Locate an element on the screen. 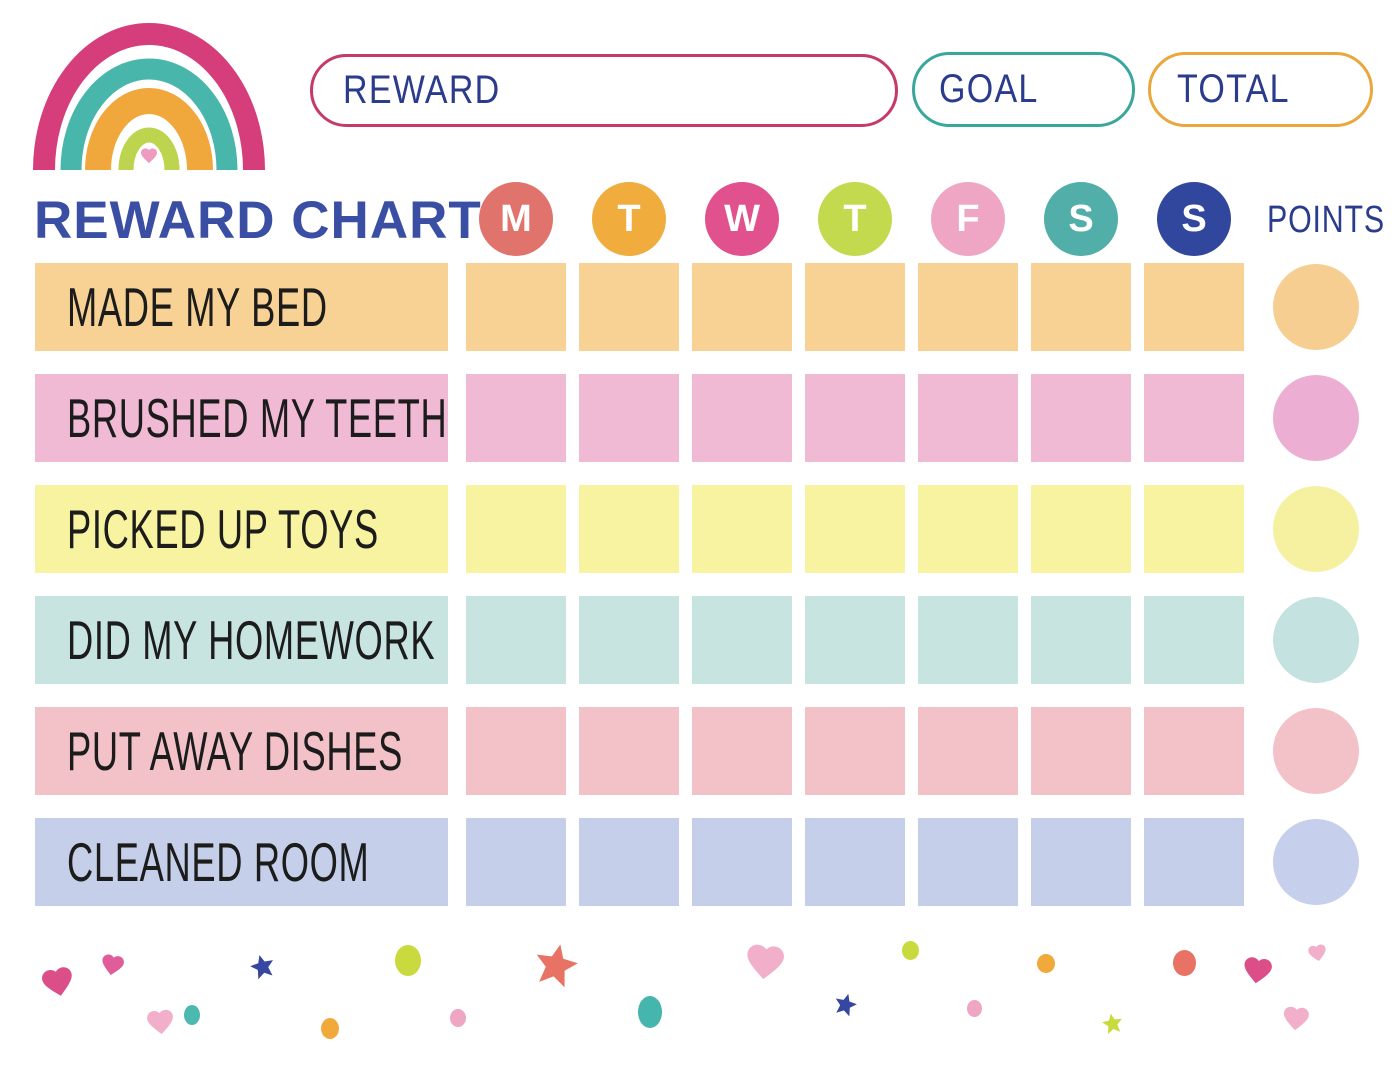 The image size is (1400, 1083). chore-label: BRUSHED MY TEETH is located at coordinates (257, 418).